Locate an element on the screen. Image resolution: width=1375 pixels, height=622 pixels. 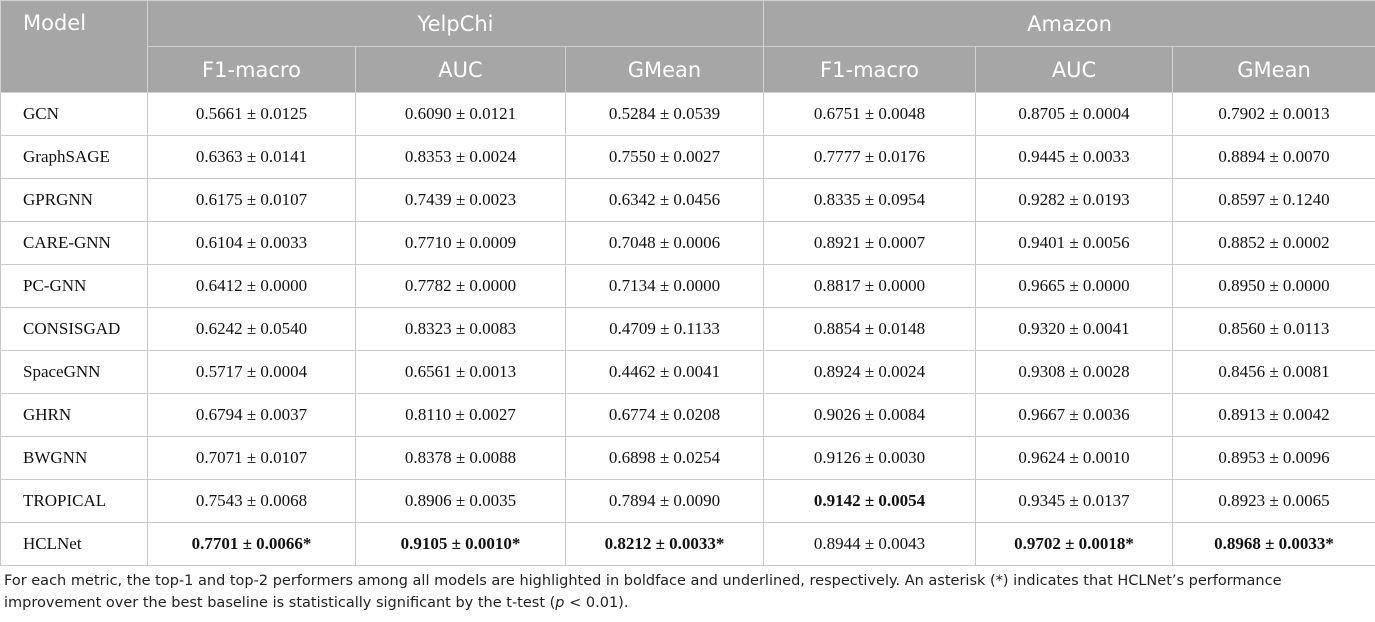
value-cell: 0.8560 ± 0.0113 is located at coordinates (1273, 329).